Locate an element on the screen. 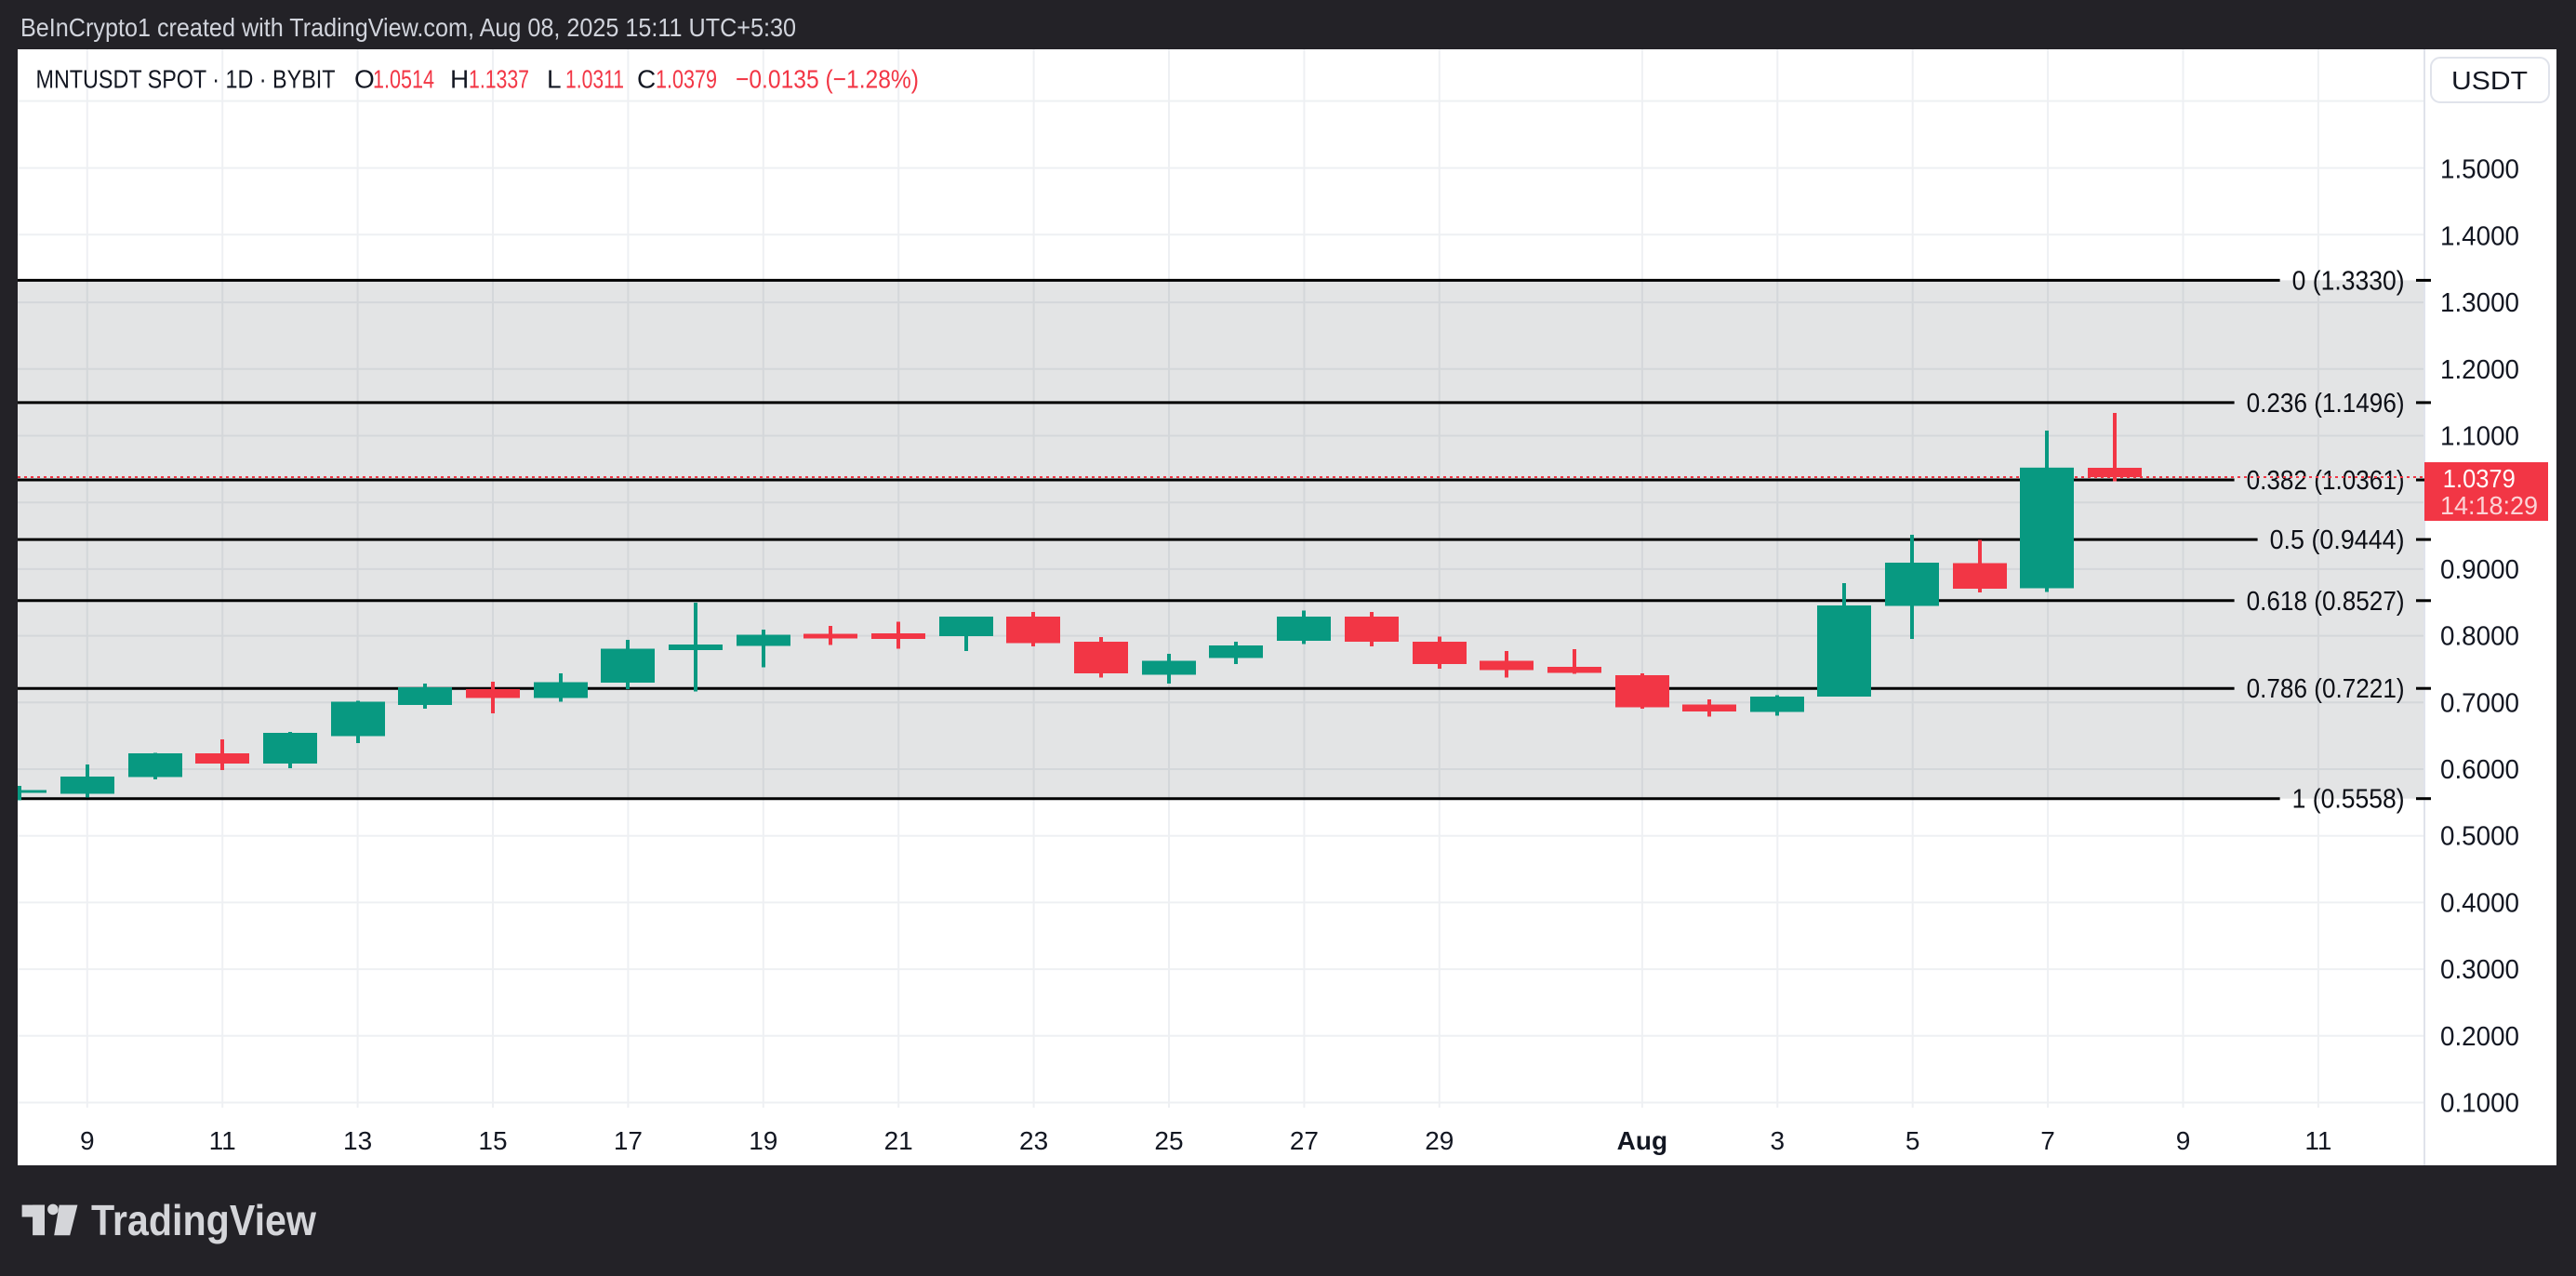 This screenshot has height=1276, width=2576. svg-text: 0.3000 is located at coordinates (2479, 970).